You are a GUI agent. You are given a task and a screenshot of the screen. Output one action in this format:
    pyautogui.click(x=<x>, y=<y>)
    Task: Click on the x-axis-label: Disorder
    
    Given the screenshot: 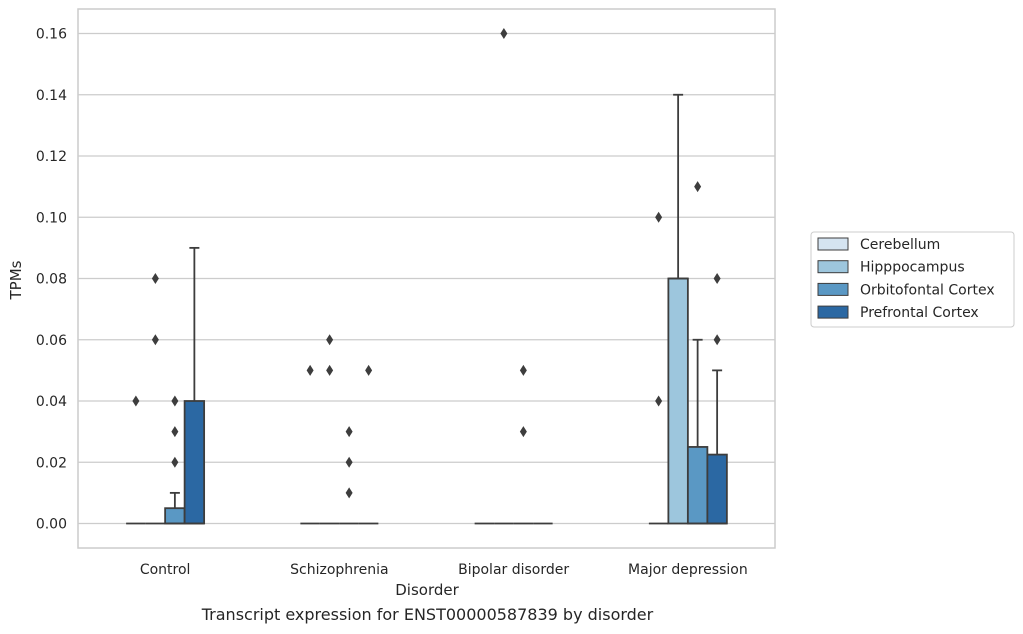 What is the action you would take?
    pyautogui.click(x=427, y=590)
    